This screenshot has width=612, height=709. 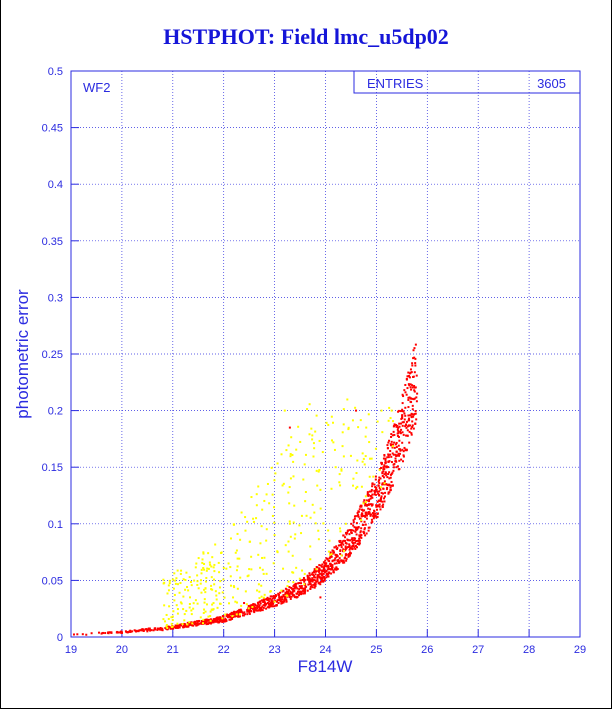 What do you see at coordinates (22, 354) in the screenshot?
I see `y-axis-label: photometric error` at bounding box center [22, 354].